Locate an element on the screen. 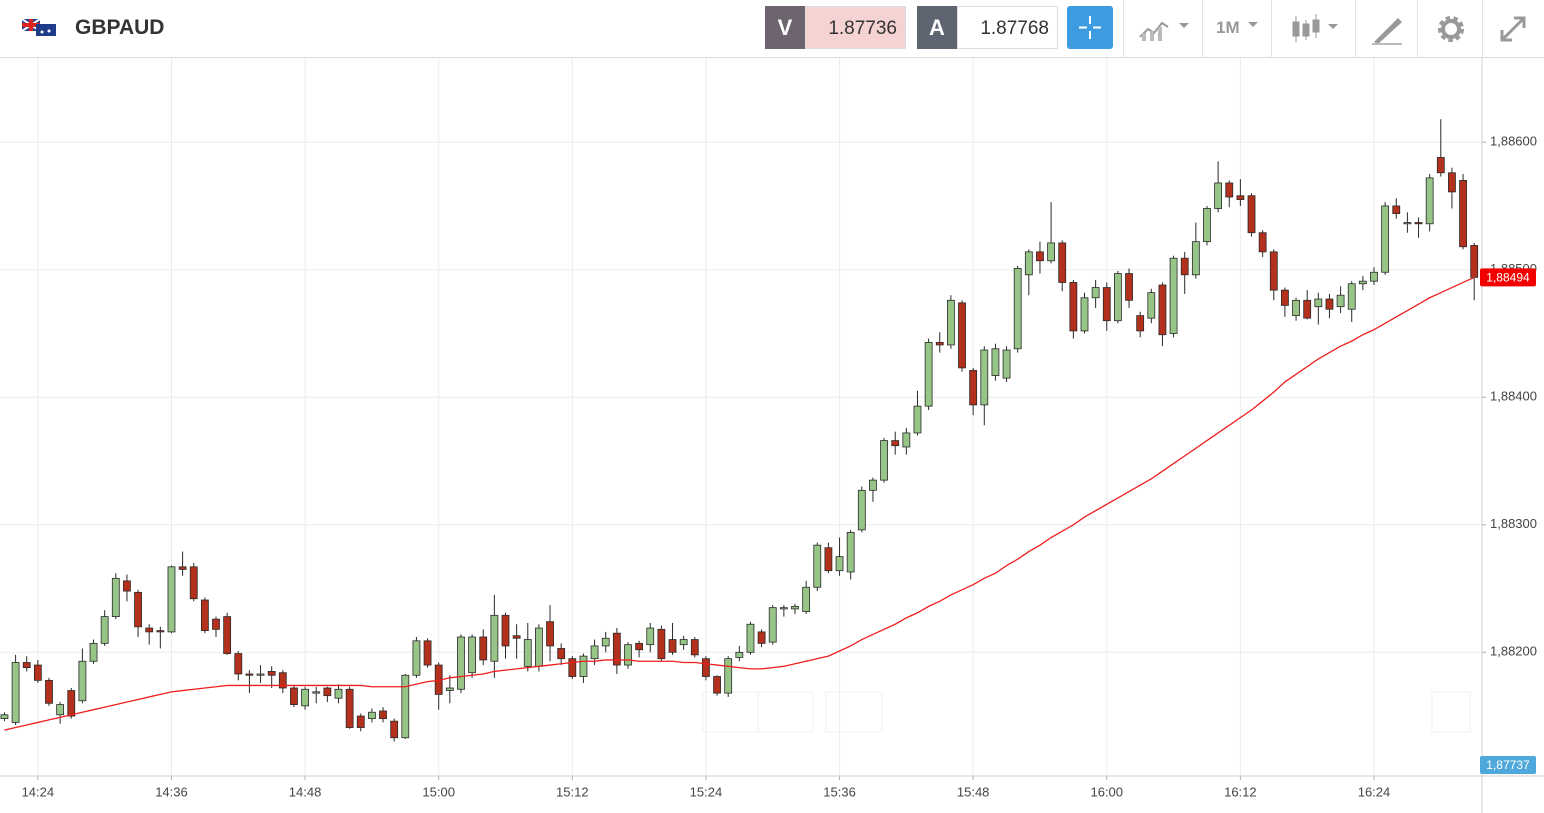 This screenshot has height=813, width=1544. crosshair-button is located at coordinates (1090, 27).